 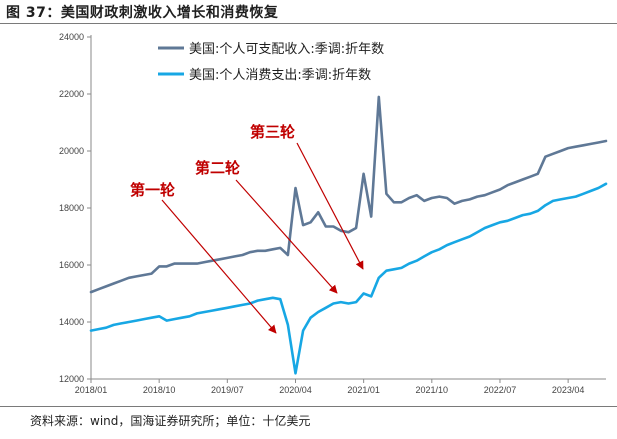 I want to click on x-tick-label: 2018/10, so click(x=159, y=390).